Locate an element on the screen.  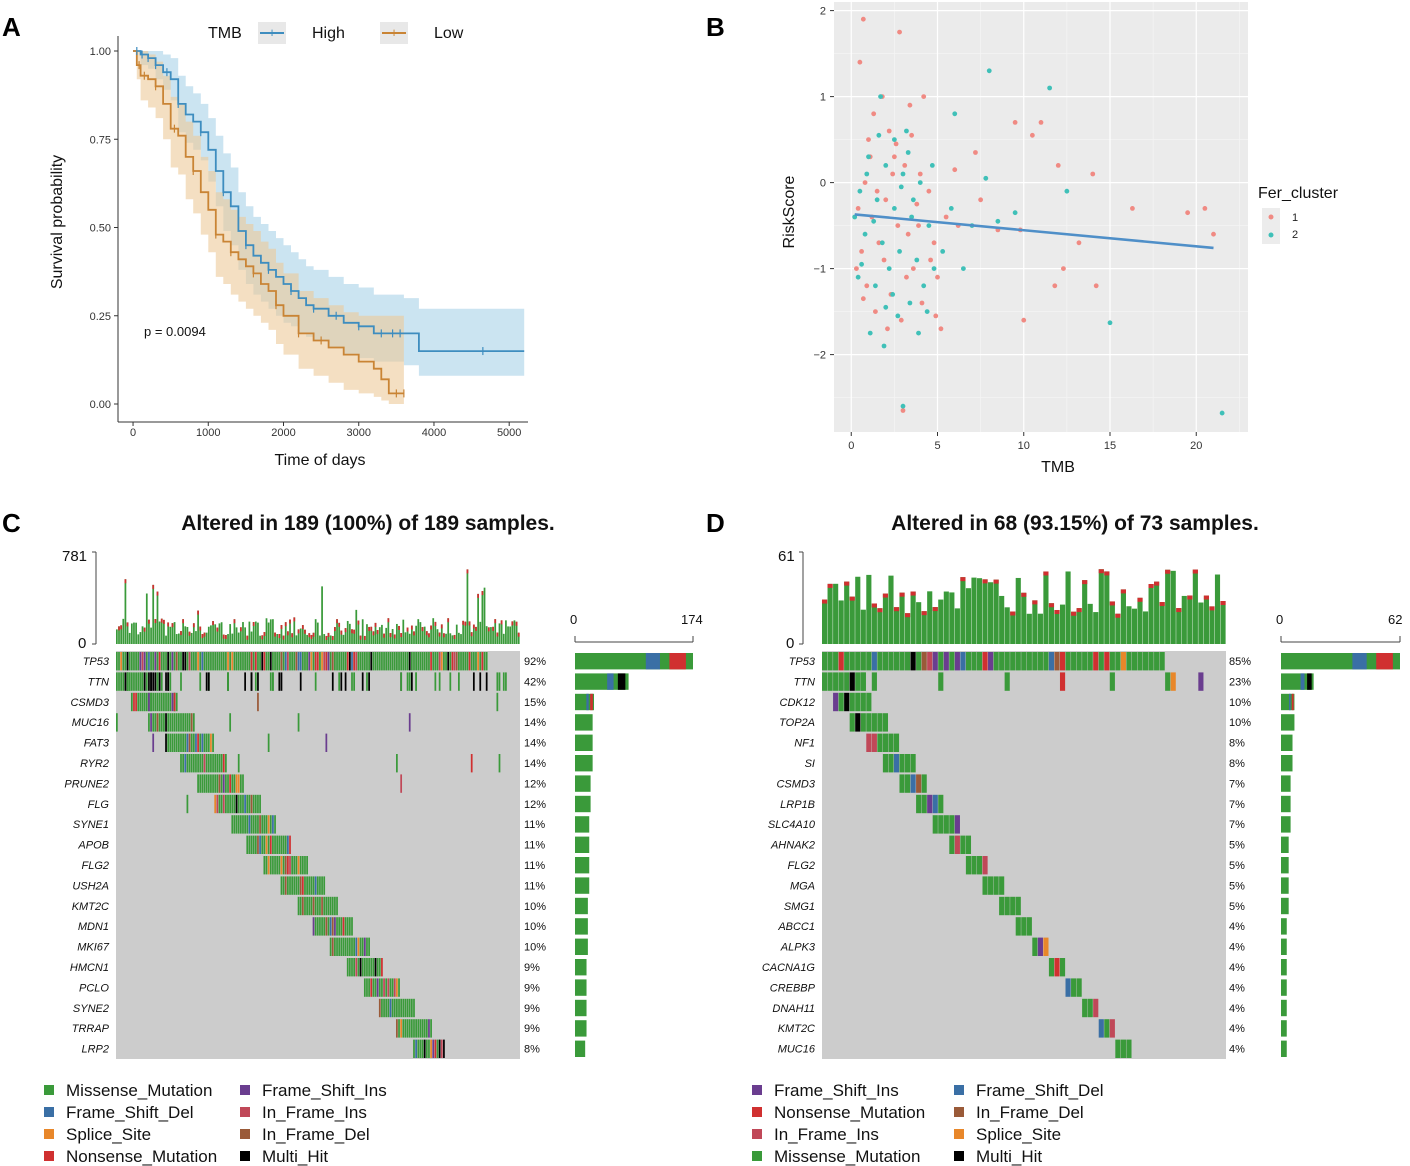
mutation-matrix is located at coordinates (318, 855).